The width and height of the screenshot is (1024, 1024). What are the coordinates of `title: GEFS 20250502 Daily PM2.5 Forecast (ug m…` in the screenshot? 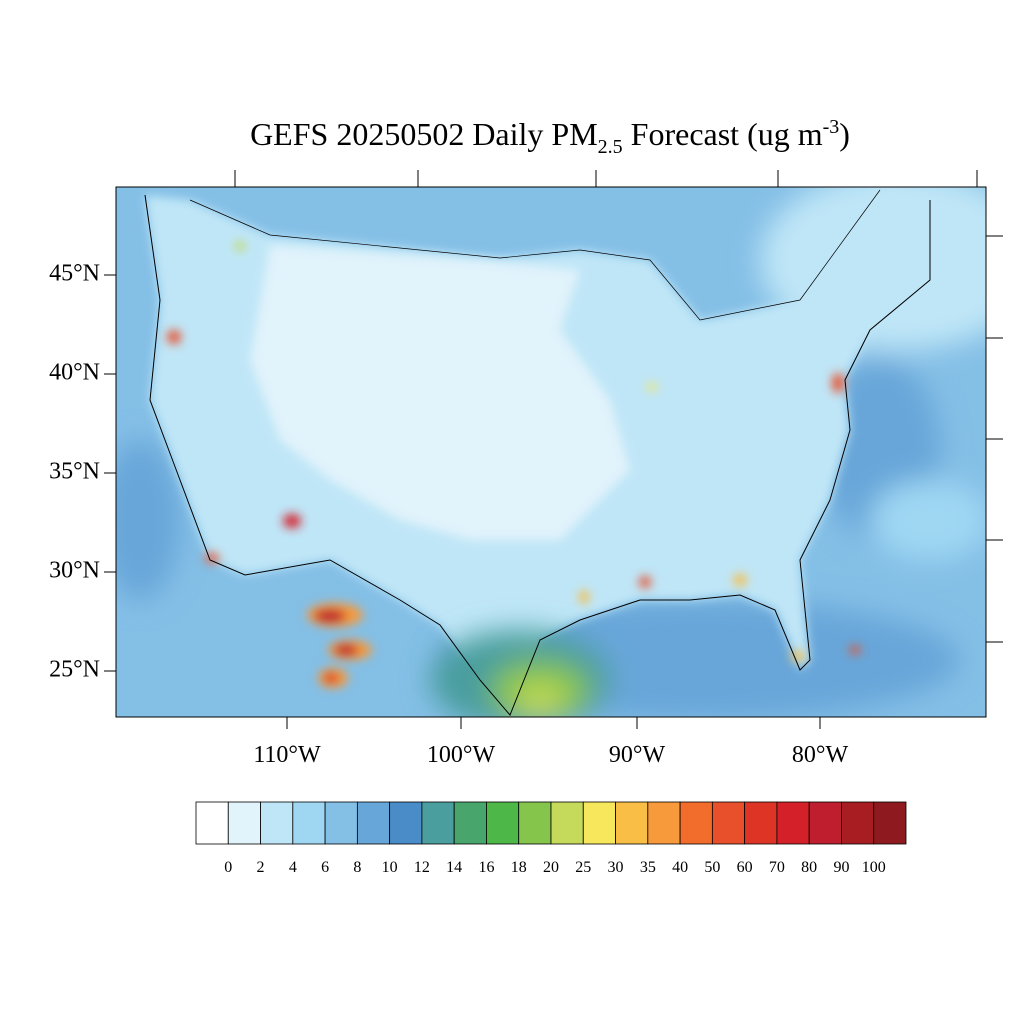 It's located at (550, 137).